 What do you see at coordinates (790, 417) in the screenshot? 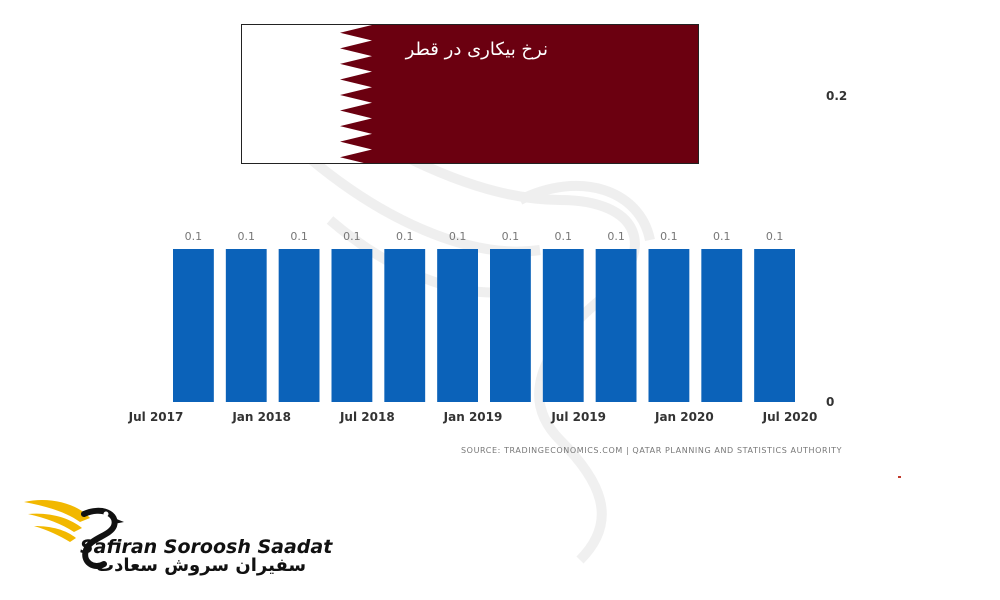
I see `x-tick-label-6: Jul 2020` at bounding box center [790, 417].